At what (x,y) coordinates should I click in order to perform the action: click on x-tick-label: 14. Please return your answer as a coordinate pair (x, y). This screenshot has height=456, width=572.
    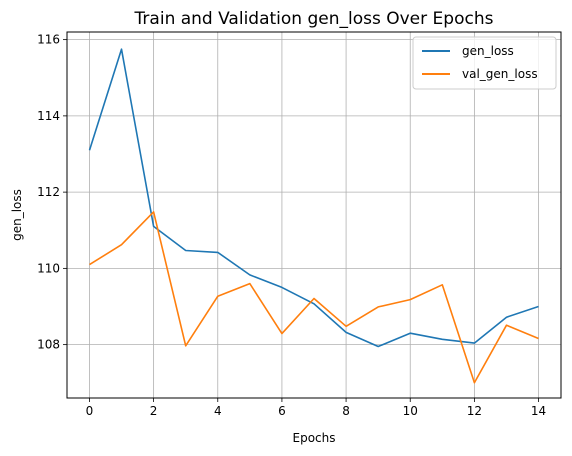
    Looking at the image, I should click on (538, 411).